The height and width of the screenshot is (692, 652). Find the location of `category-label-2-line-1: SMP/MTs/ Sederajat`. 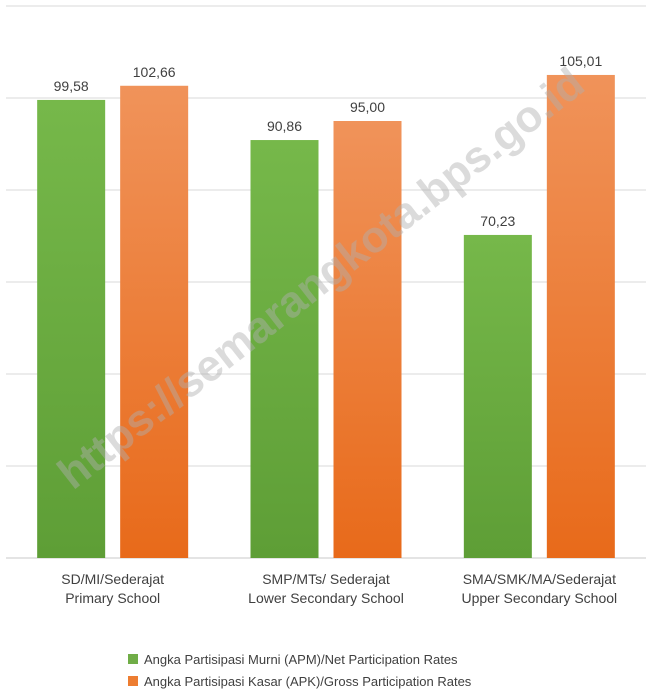

category-label-2-line-1: SMP/MTs/ Sederajat is located at coordinates (326, 579).